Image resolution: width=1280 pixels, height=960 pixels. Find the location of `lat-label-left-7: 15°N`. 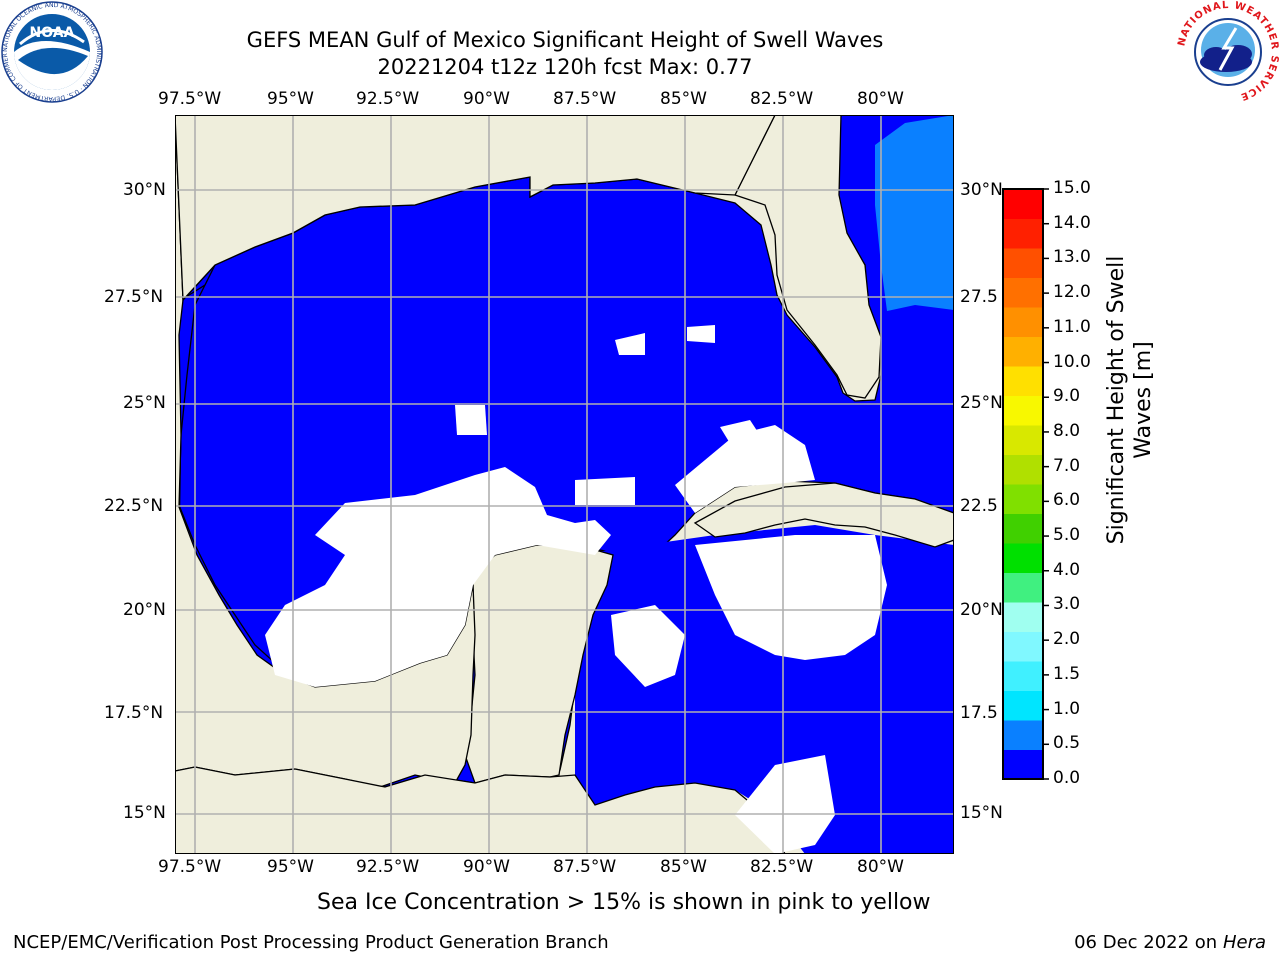

lat-label-left-7: 15°N is located at coordinates (144, 813).